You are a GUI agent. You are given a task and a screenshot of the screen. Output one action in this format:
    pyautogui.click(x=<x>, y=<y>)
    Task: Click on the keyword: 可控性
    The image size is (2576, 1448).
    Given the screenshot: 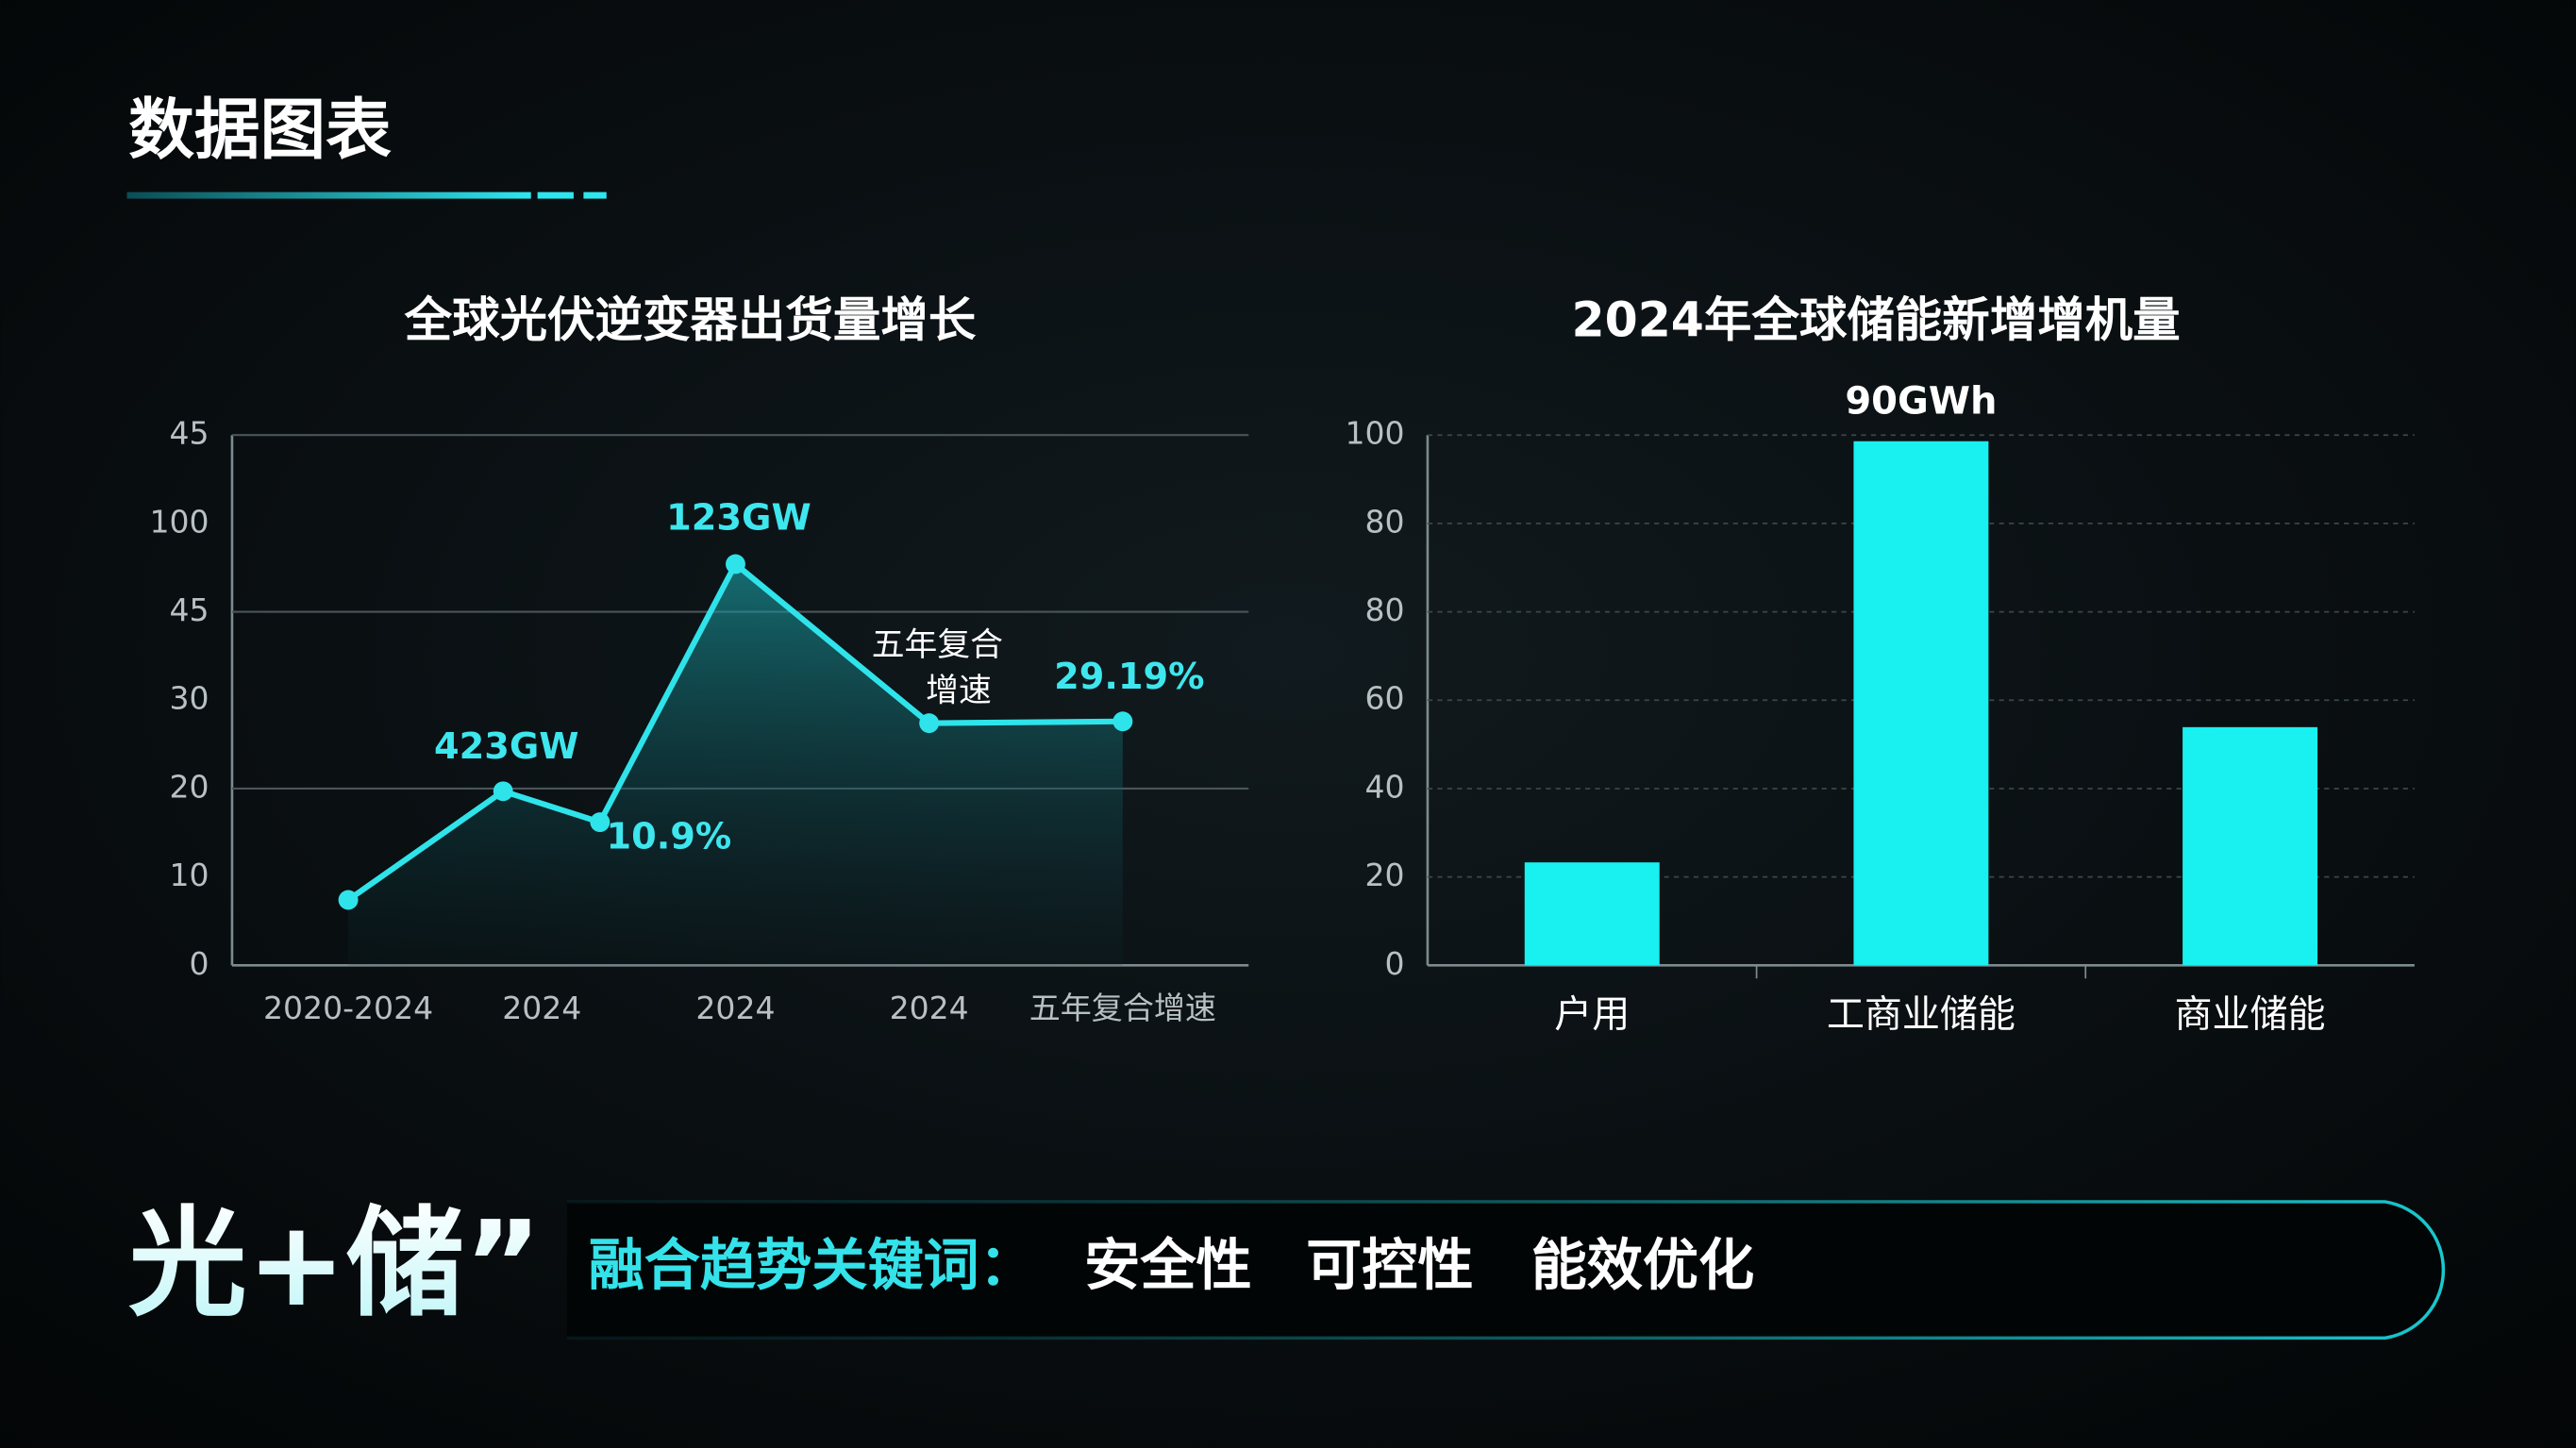 What is the action you would take?
    pyautogui.click(x=1389, y=1264)
    